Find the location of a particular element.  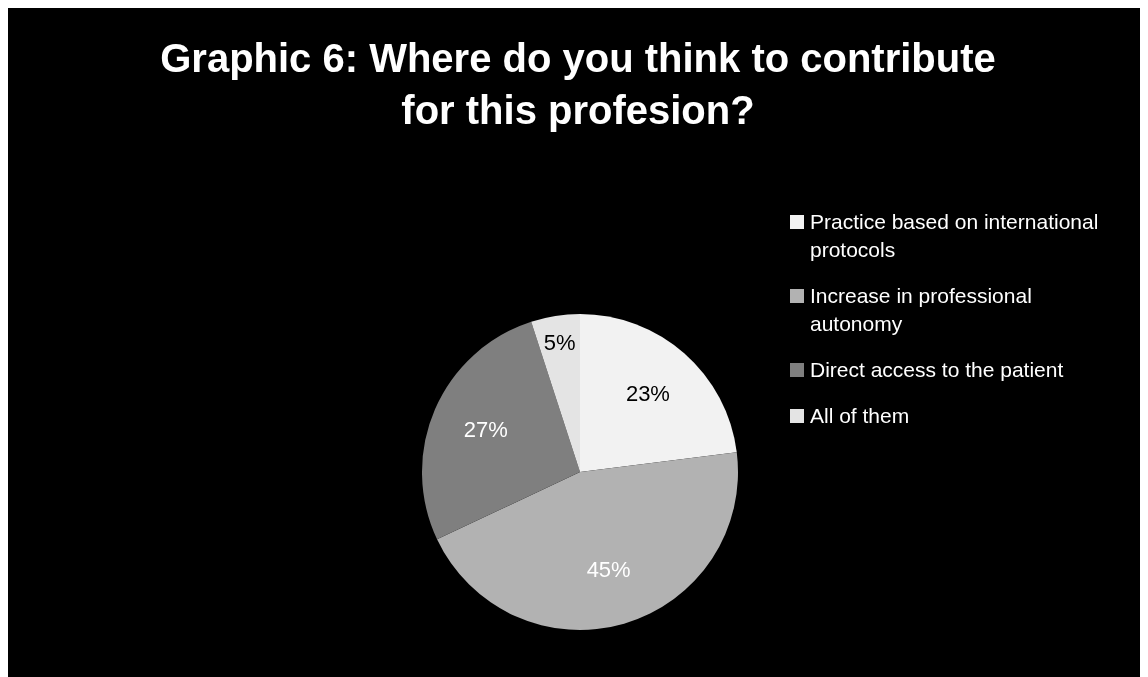

data-label: 5% is located at coordinates (559, 343).